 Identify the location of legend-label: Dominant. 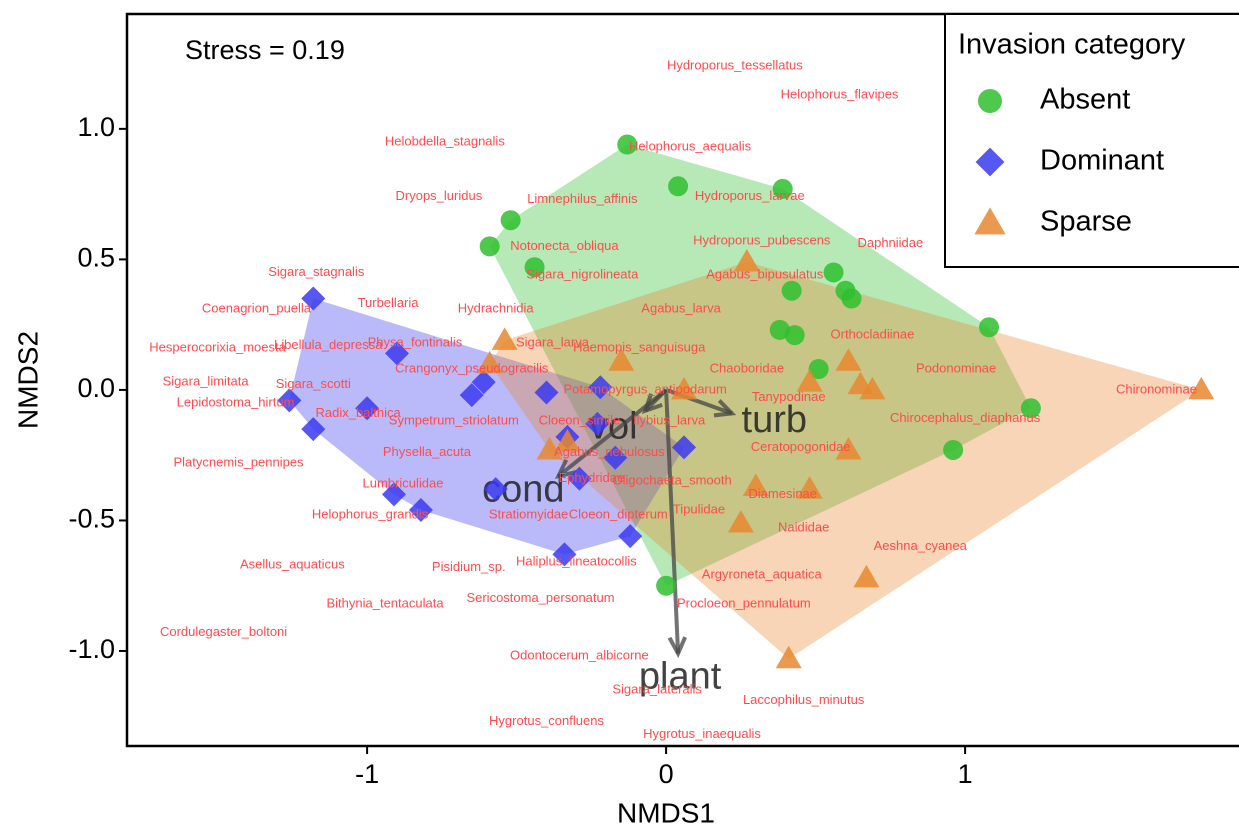
(1102, 161).